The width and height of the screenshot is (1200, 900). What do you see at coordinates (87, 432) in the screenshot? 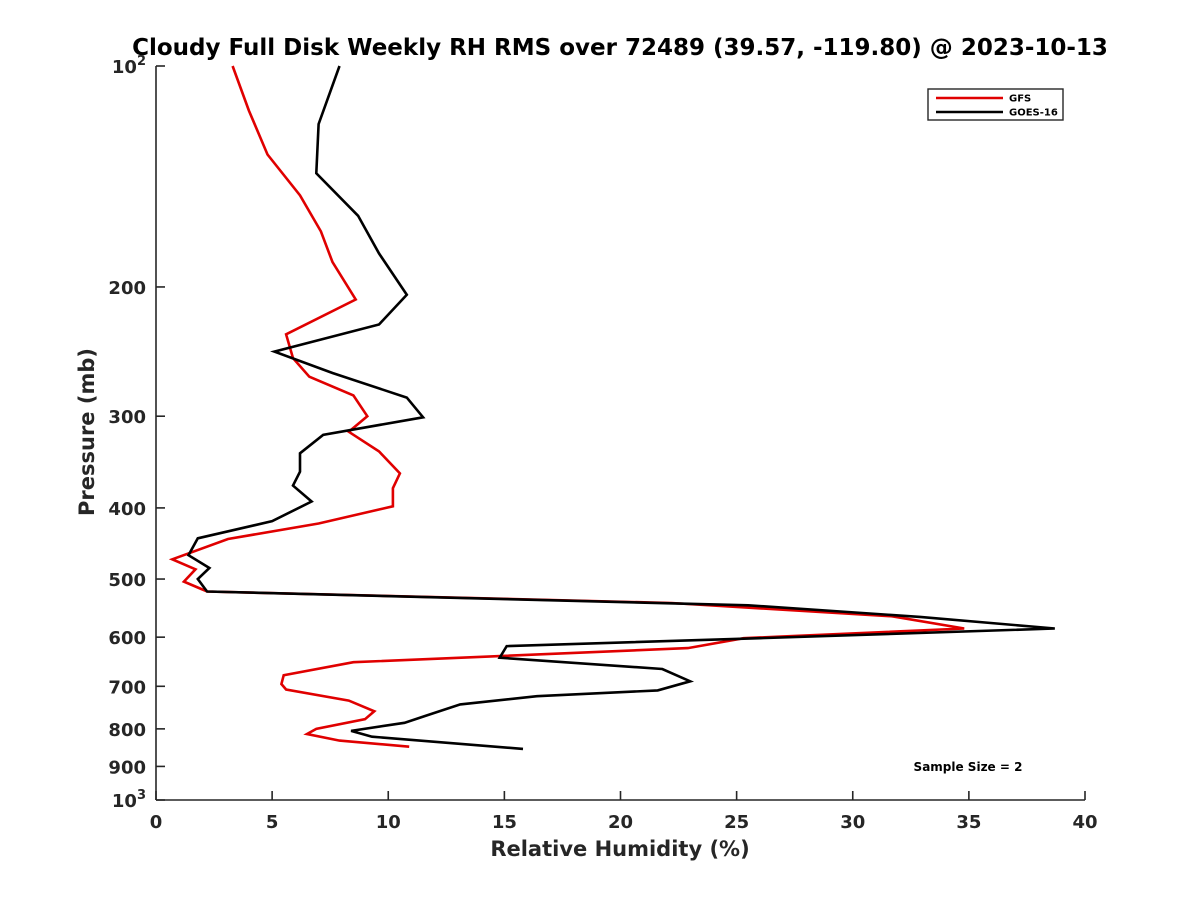
I see `y-axis-label: Pressure (mb)` at bounding box center [87, 432].